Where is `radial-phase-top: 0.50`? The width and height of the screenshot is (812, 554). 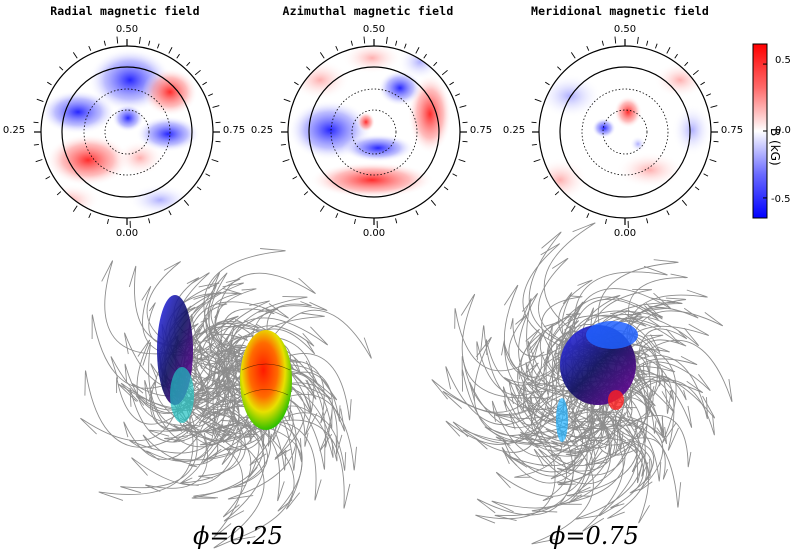
radial-phase-top: 0.50 is located at coordinates (127, 29).